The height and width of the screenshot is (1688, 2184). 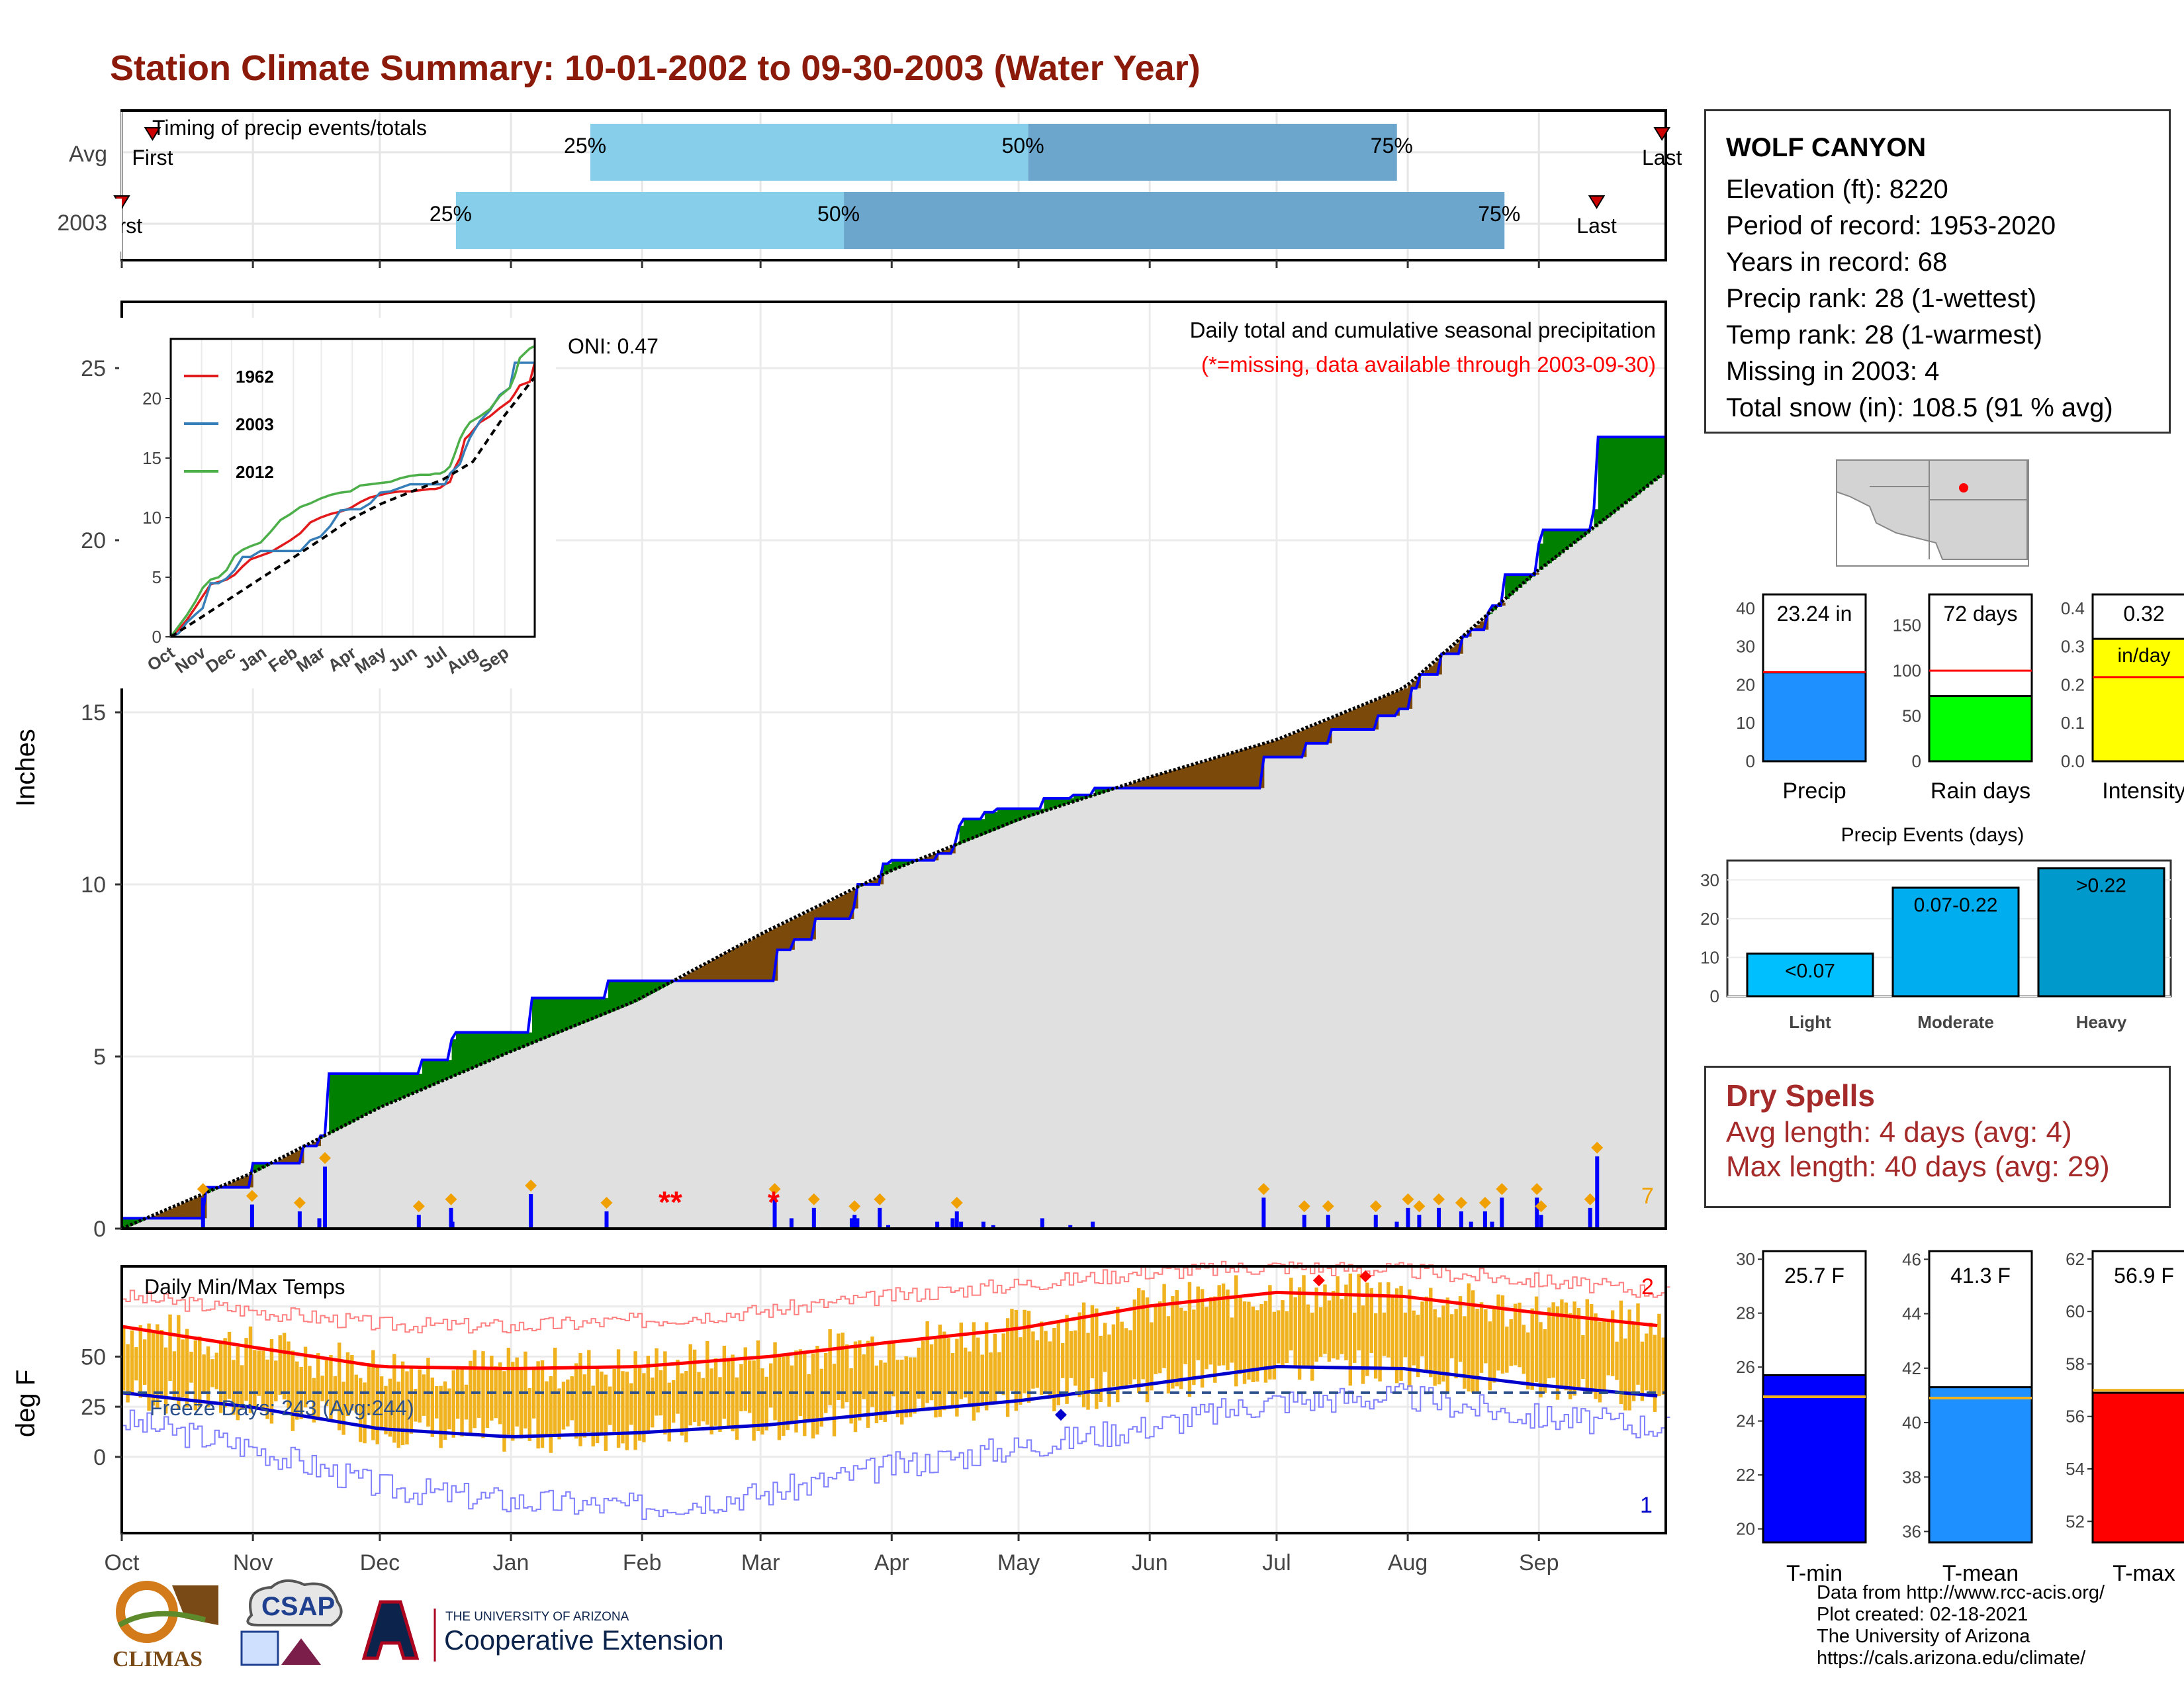 I want to click on temp-summary-value-label: 41.3 F, so click(x=1980, y=1276).